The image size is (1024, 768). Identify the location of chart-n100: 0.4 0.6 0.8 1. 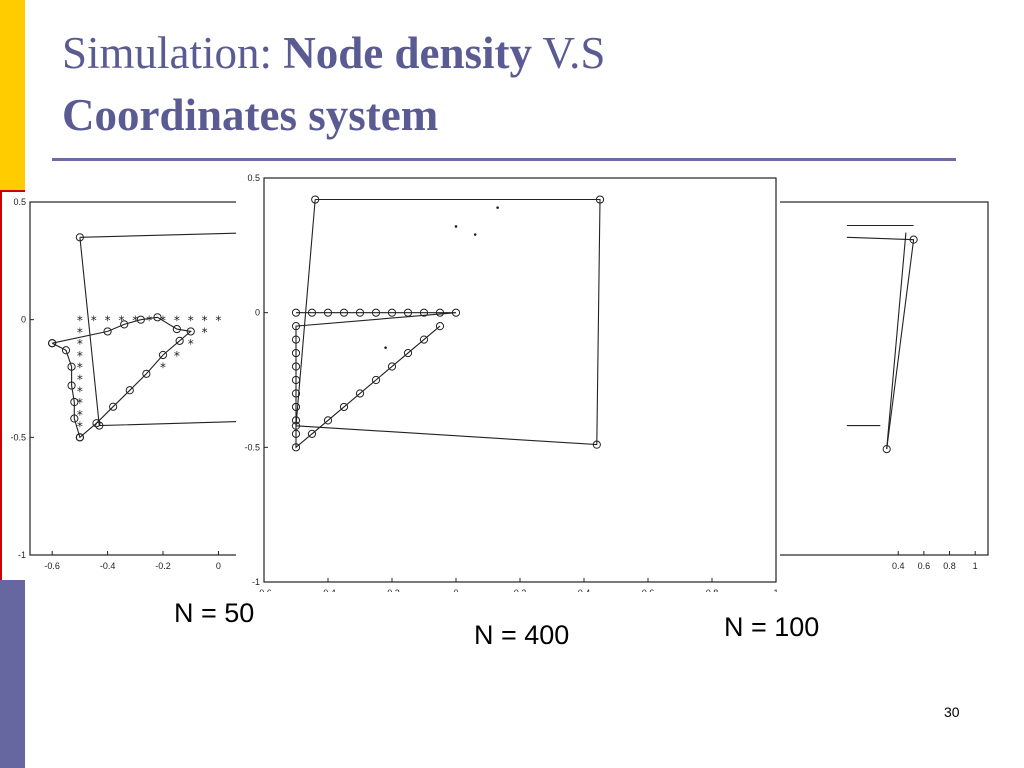
(881, 386).